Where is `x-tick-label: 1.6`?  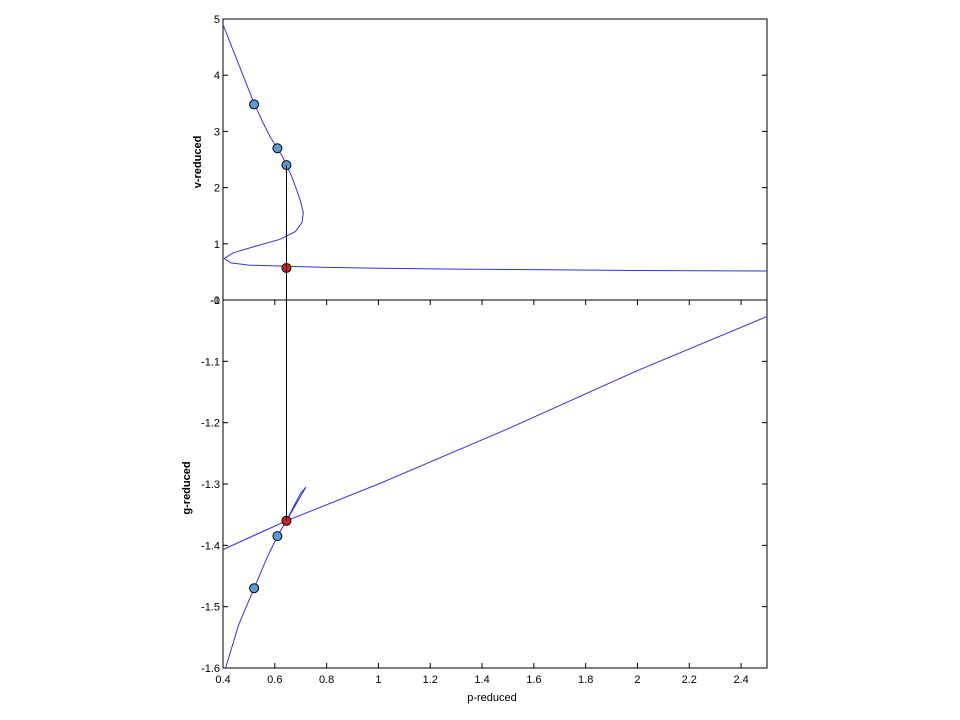 x-tick-label: 1.6 is located at coordinates (533, 680).